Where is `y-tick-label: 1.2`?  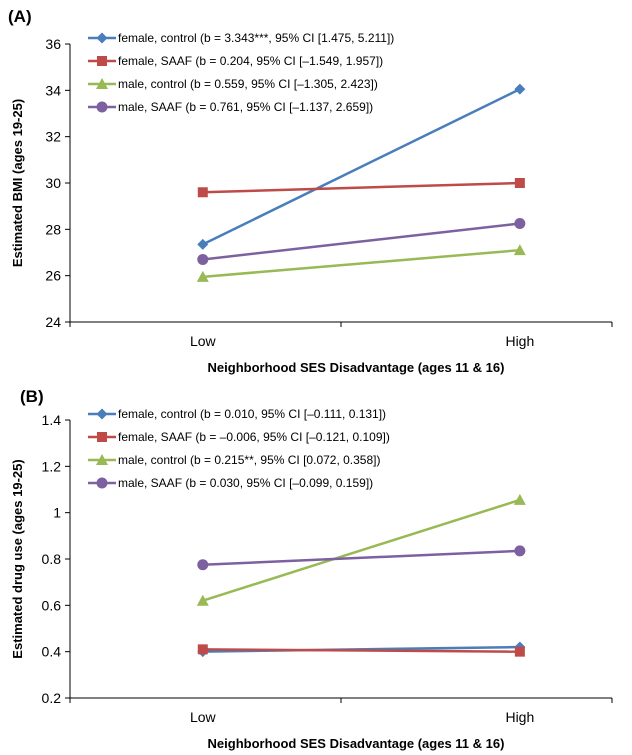
y-tick-label: 1.2 is located at coordinates (52, 466).